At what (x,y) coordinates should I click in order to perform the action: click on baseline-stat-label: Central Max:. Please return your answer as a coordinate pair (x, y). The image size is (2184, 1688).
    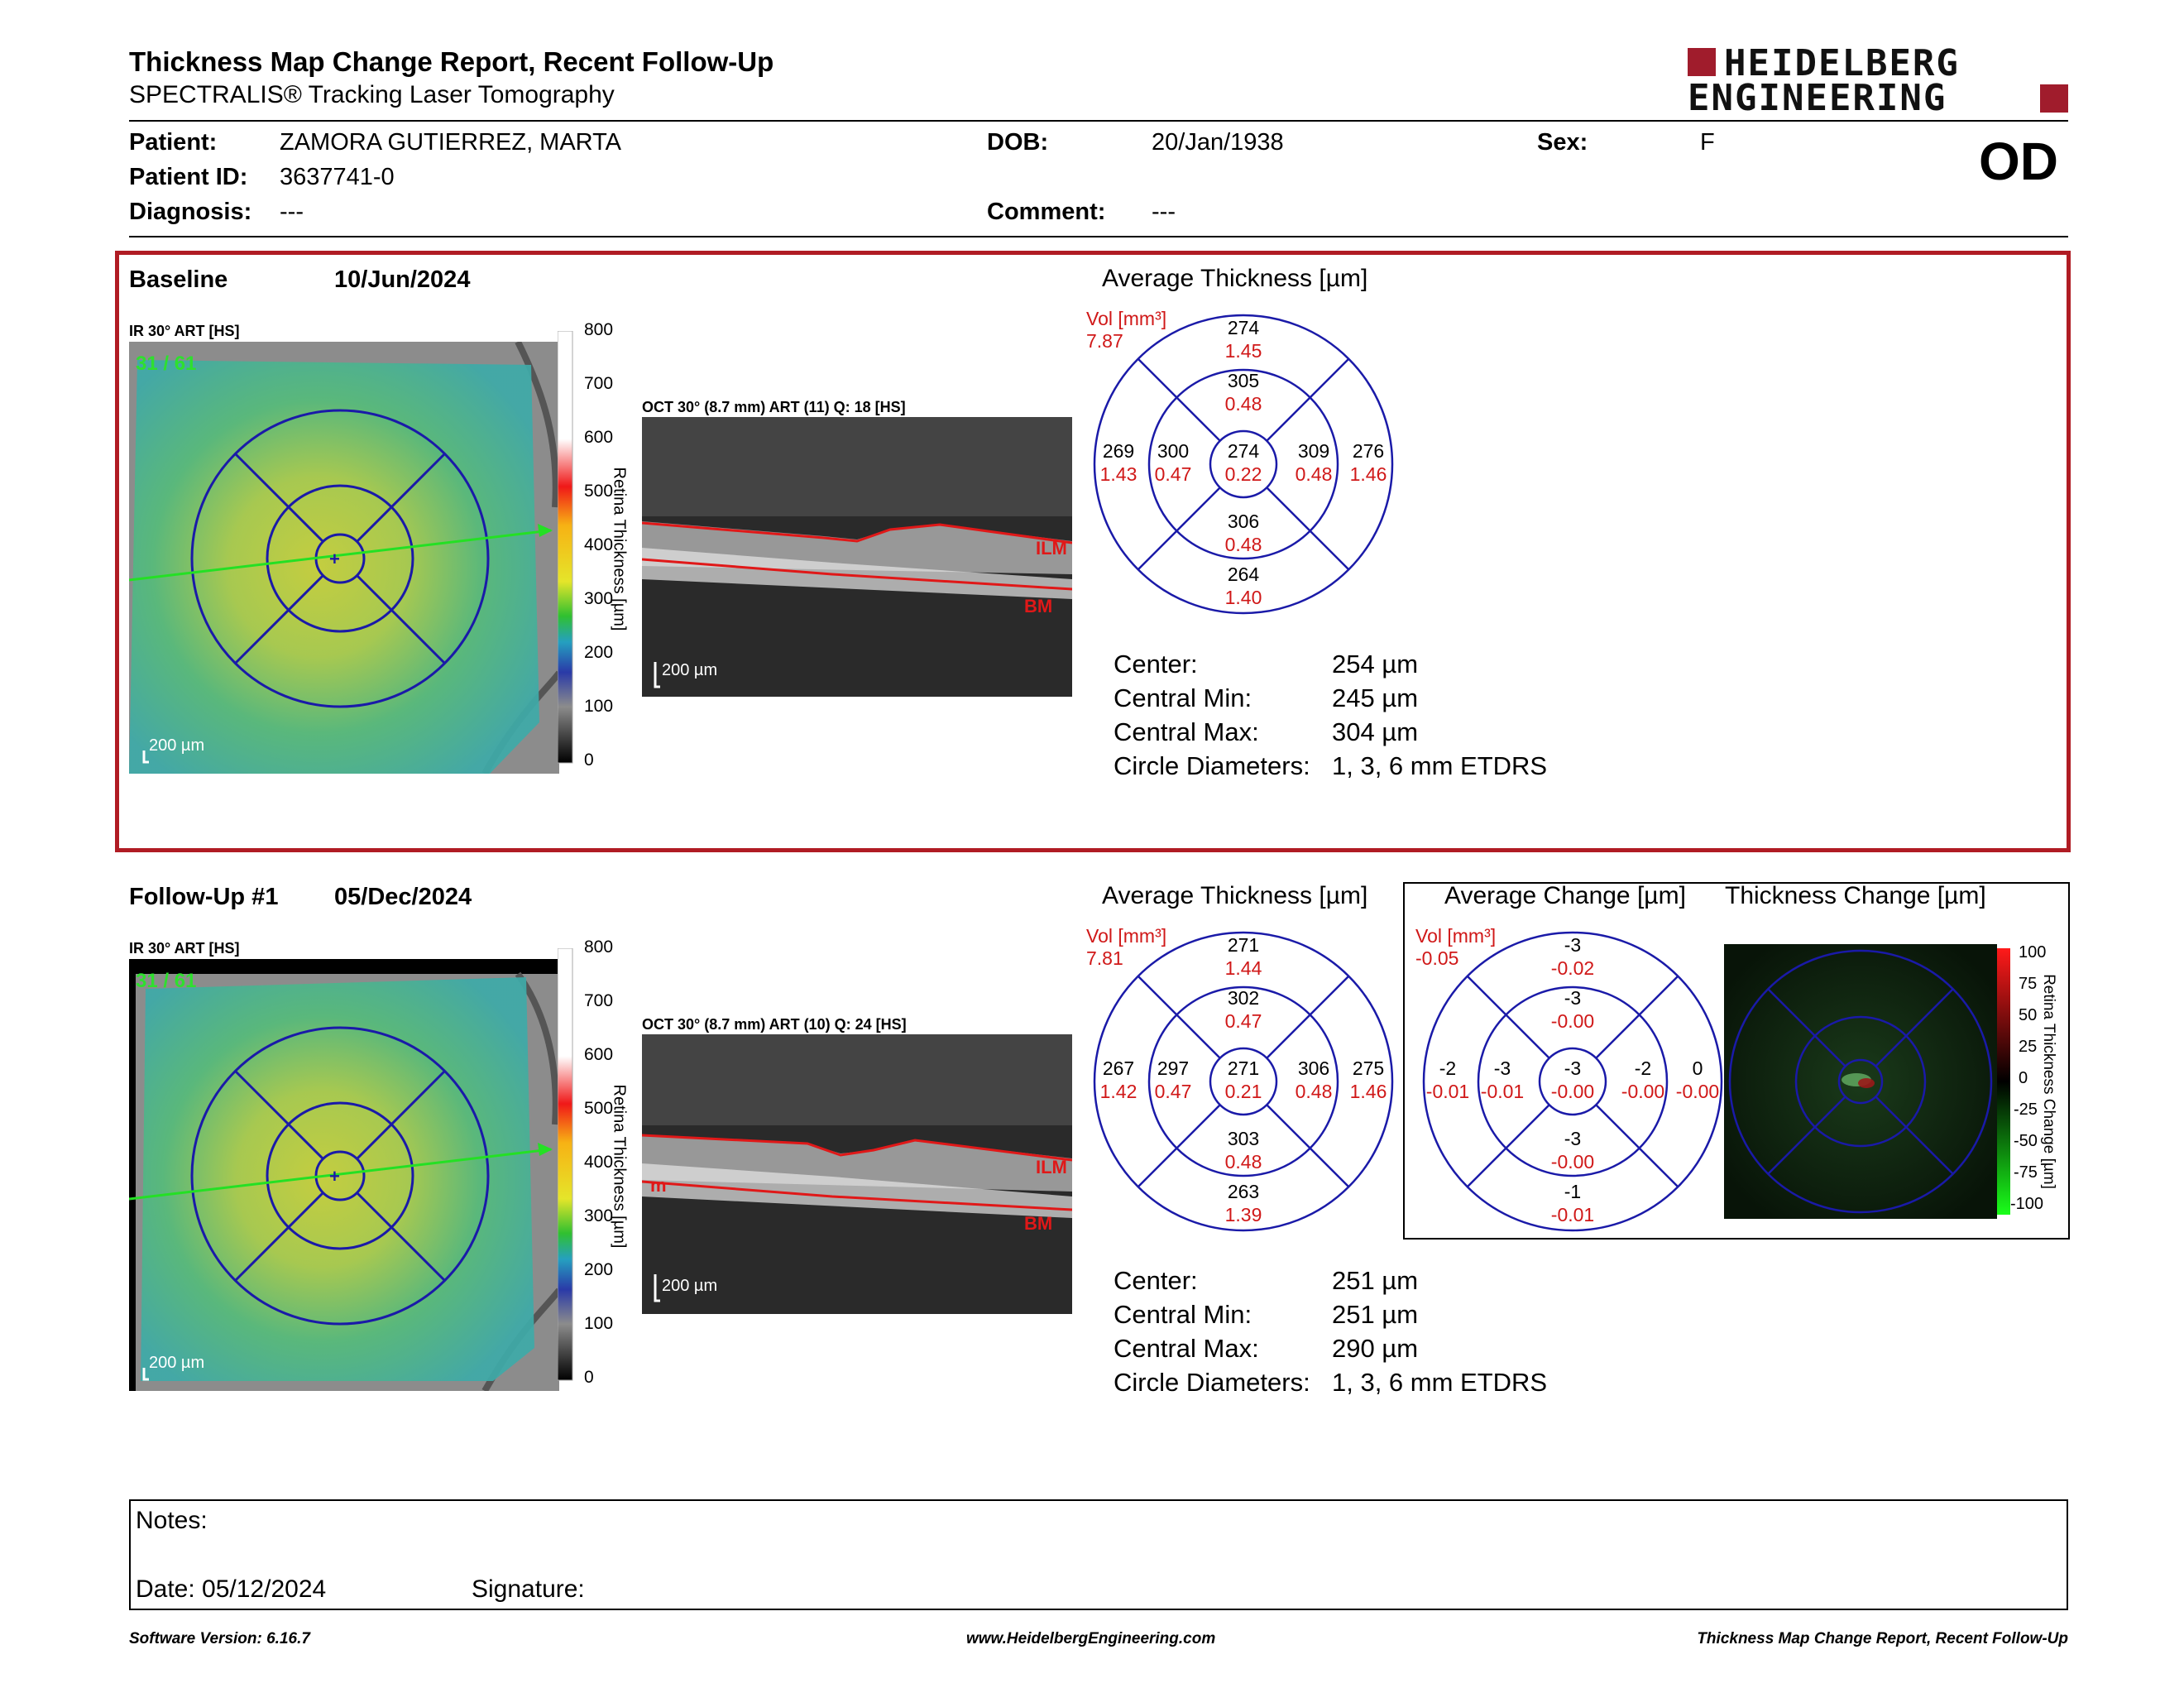
    Looking at the image, I should click on (1186, 731).